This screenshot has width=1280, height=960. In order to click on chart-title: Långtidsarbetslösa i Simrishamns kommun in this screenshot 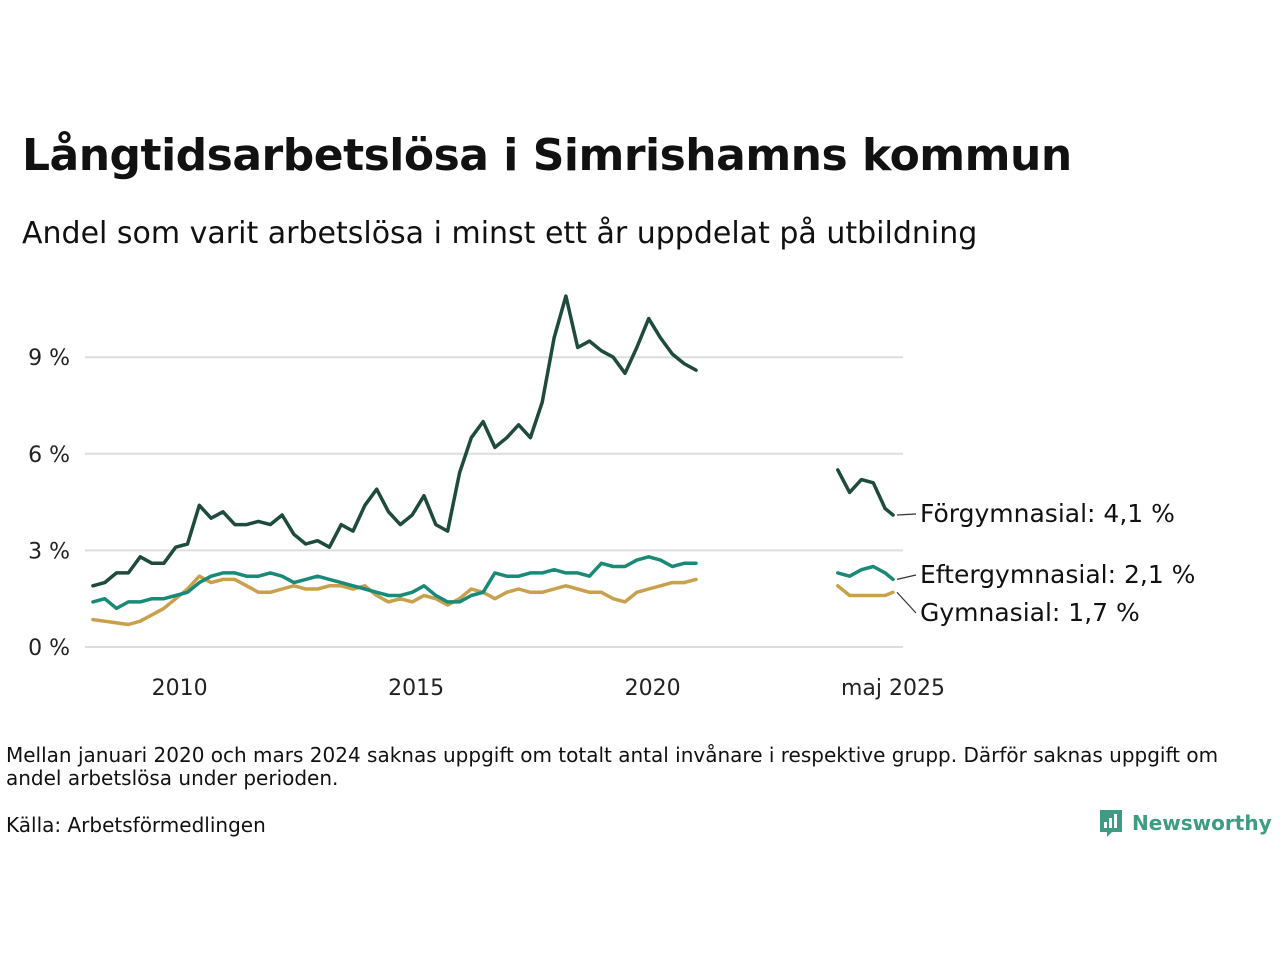, I will do `click(547, 155)`.